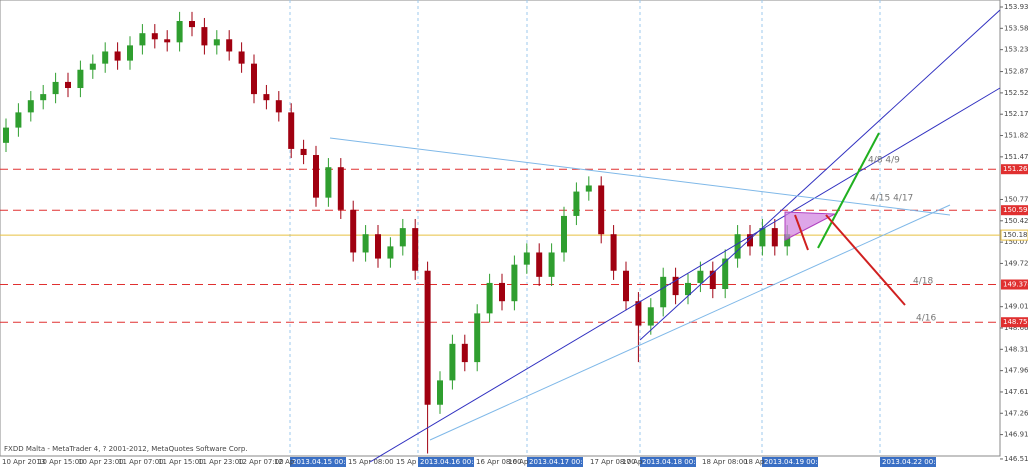 The image size is (1028, 468). Describe the element at coordinates (1016, 199) in the screenshot. I see `y-tick-label: 150.770` at that location.